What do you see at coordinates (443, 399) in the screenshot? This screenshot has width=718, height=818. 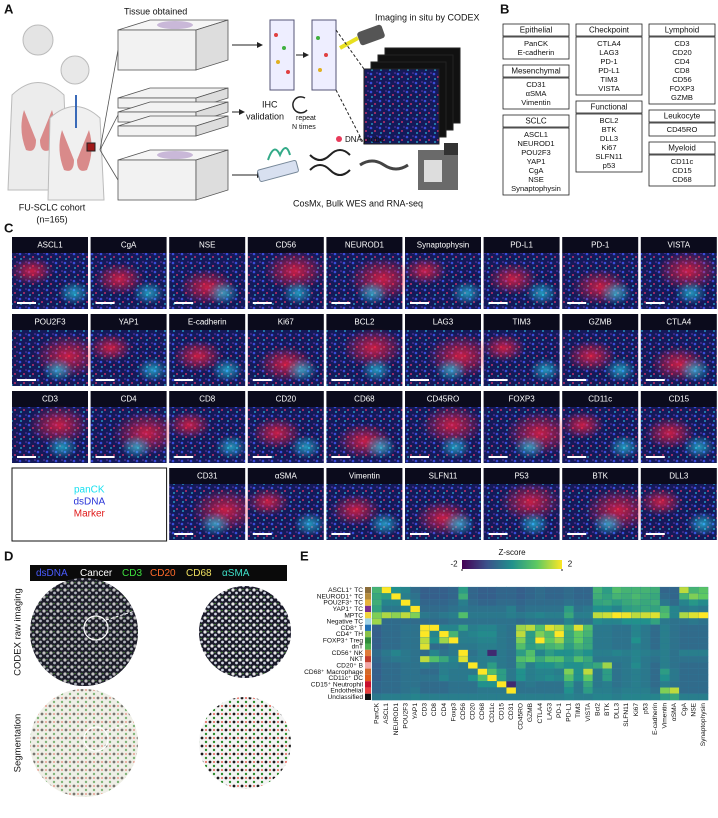 I see `marker-title: CD45RO` at bounding box center [443, 399].